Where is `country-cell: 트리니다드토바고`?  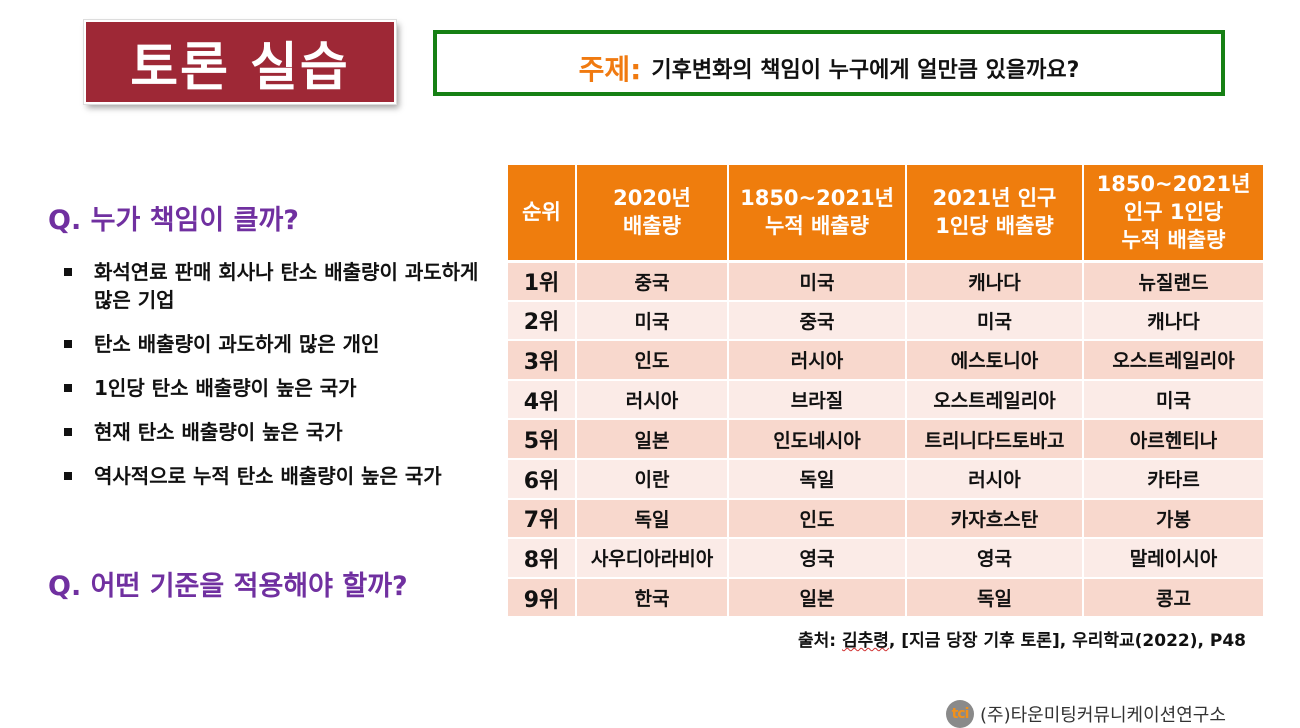 country-cell: 트리니다드토바고 is located at coordinates (995, 439).